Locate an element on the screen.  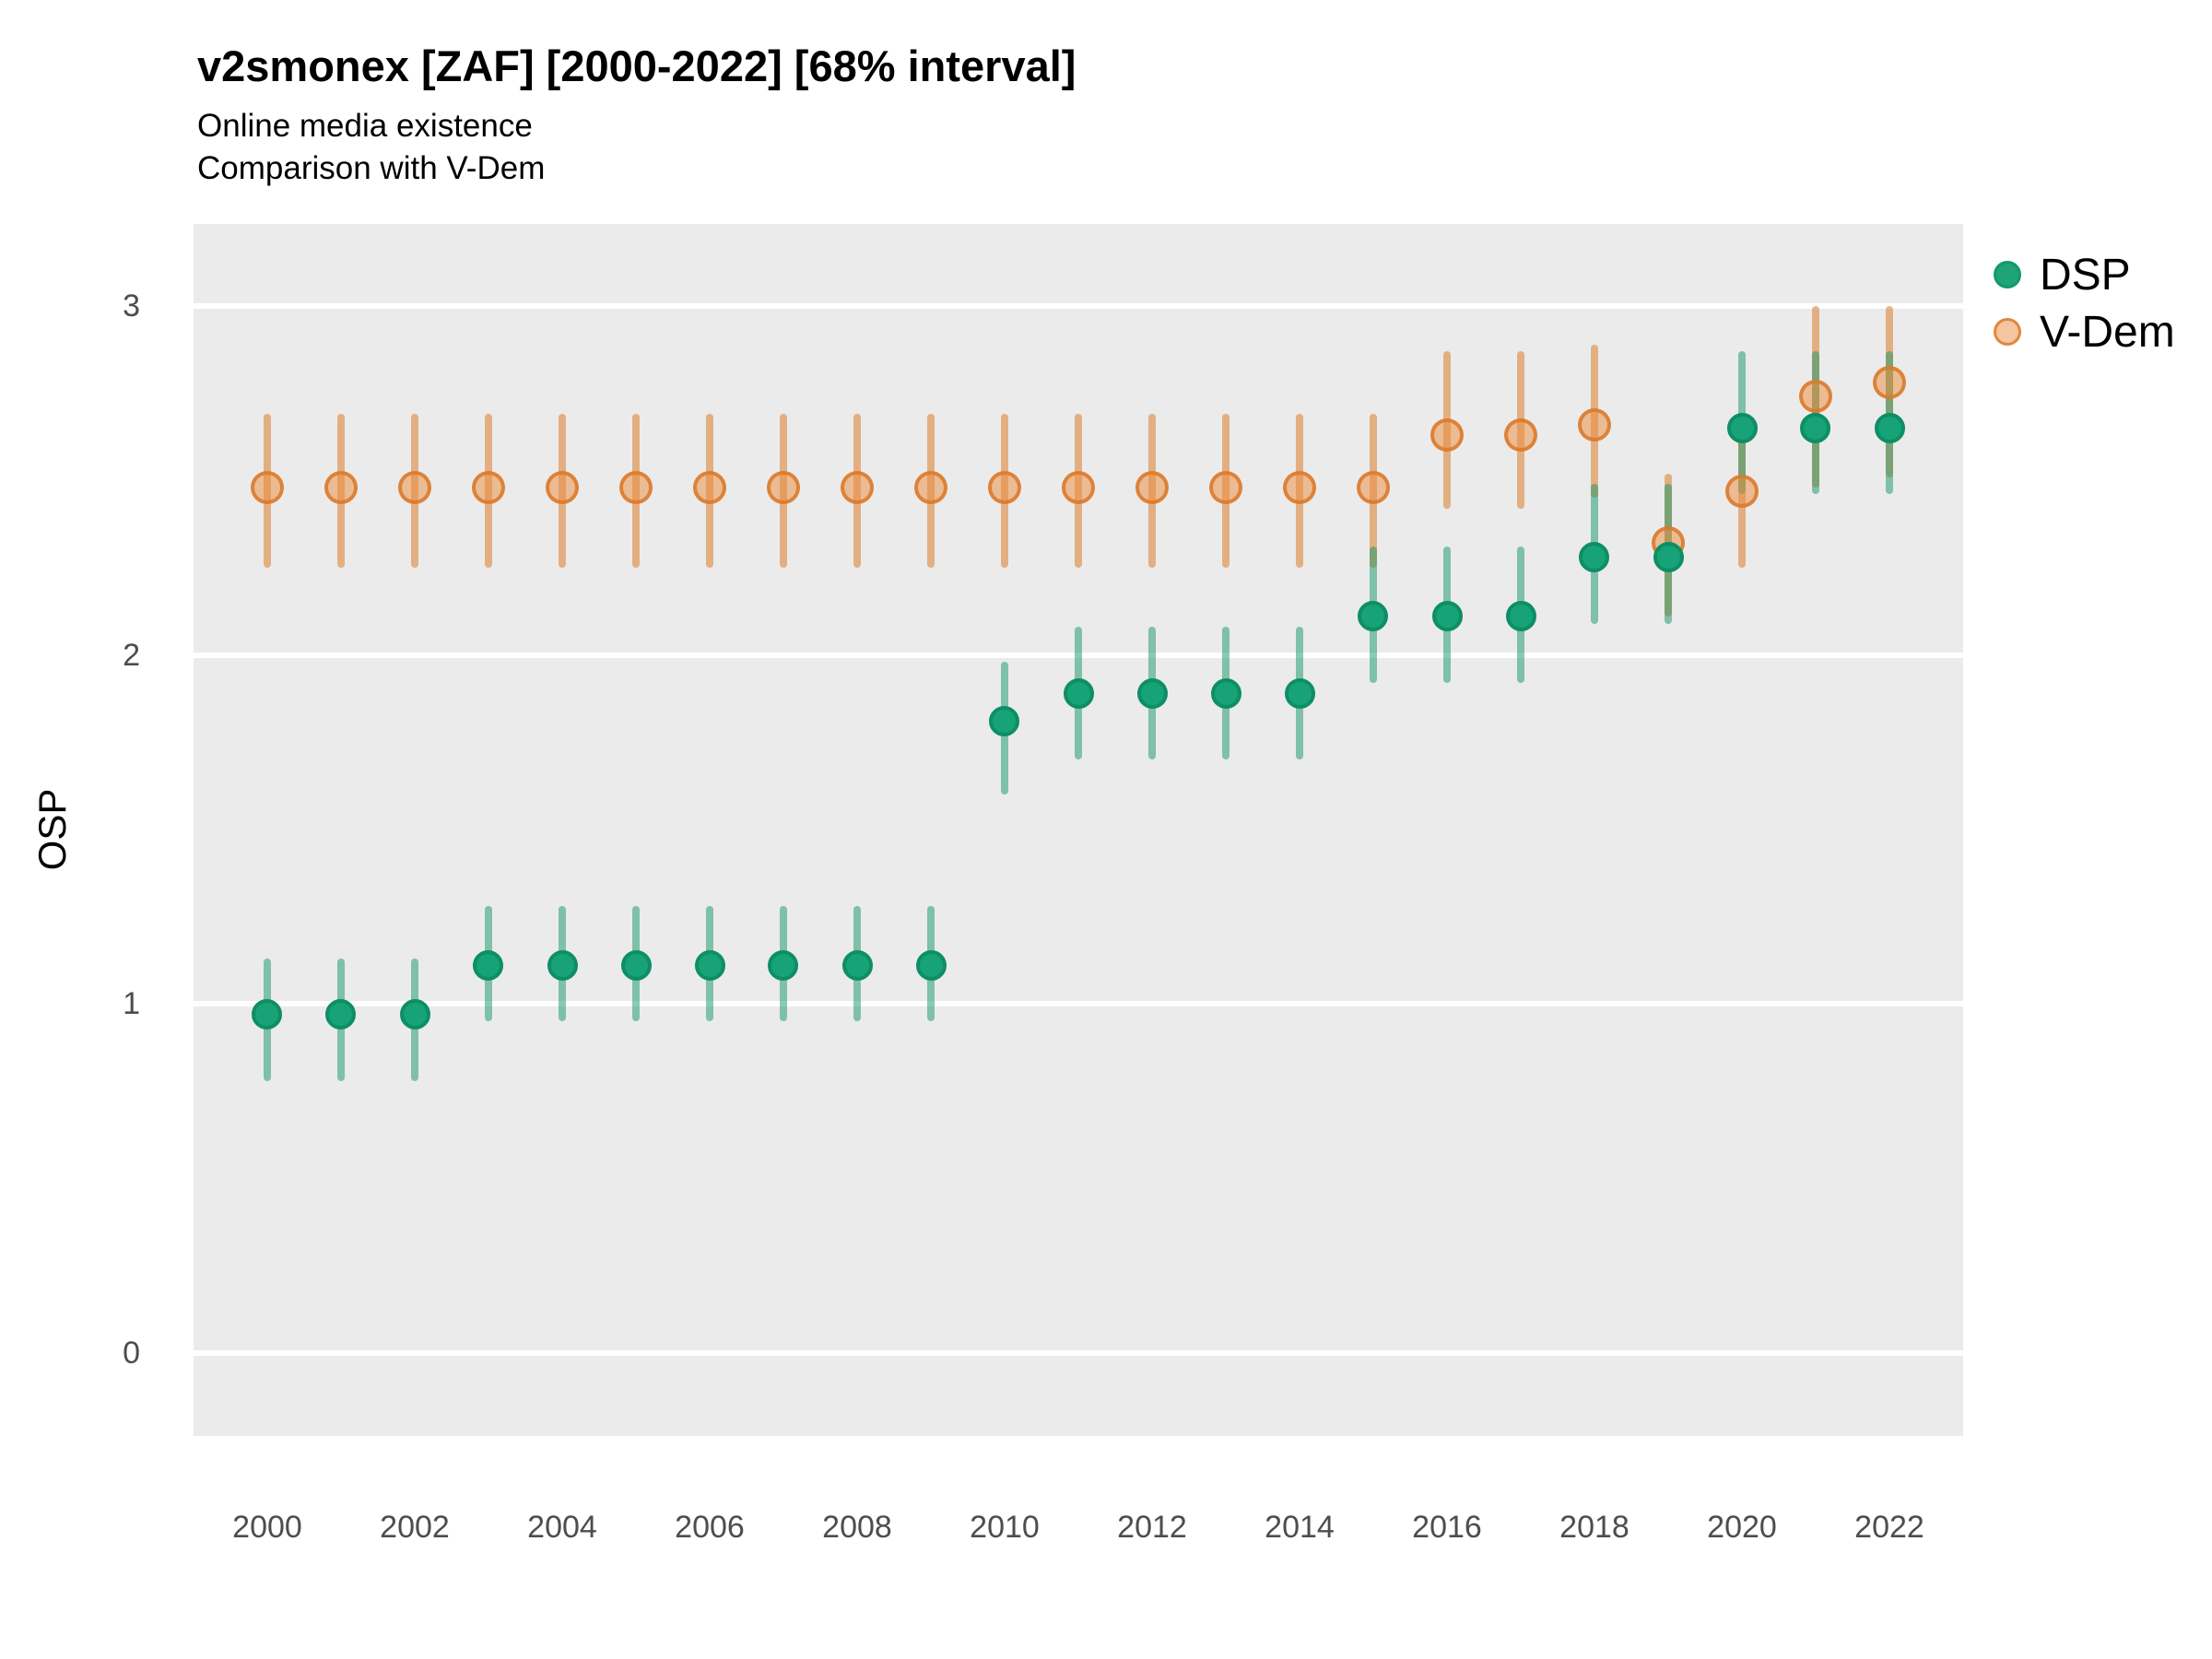
data-point-dsp-2013 is located at coordinates (1225, 693).